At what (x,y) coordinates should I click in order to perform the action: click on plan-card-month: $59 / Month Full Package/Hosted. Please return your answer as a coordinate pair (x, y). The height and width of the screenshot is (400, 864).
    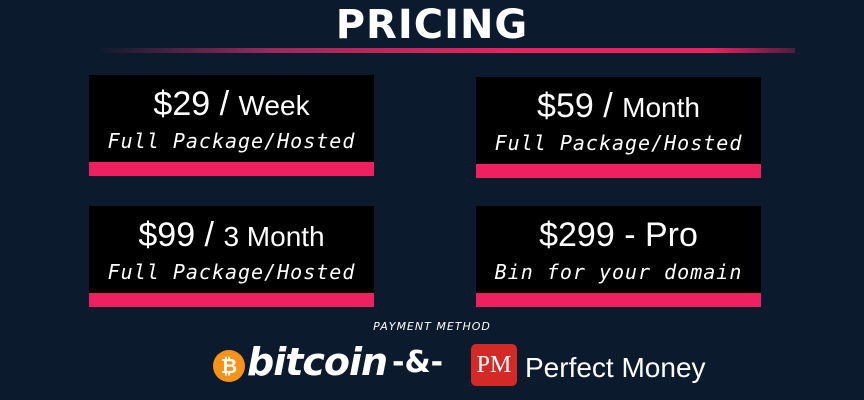
    Looking at the image, I should click on (618, 127).